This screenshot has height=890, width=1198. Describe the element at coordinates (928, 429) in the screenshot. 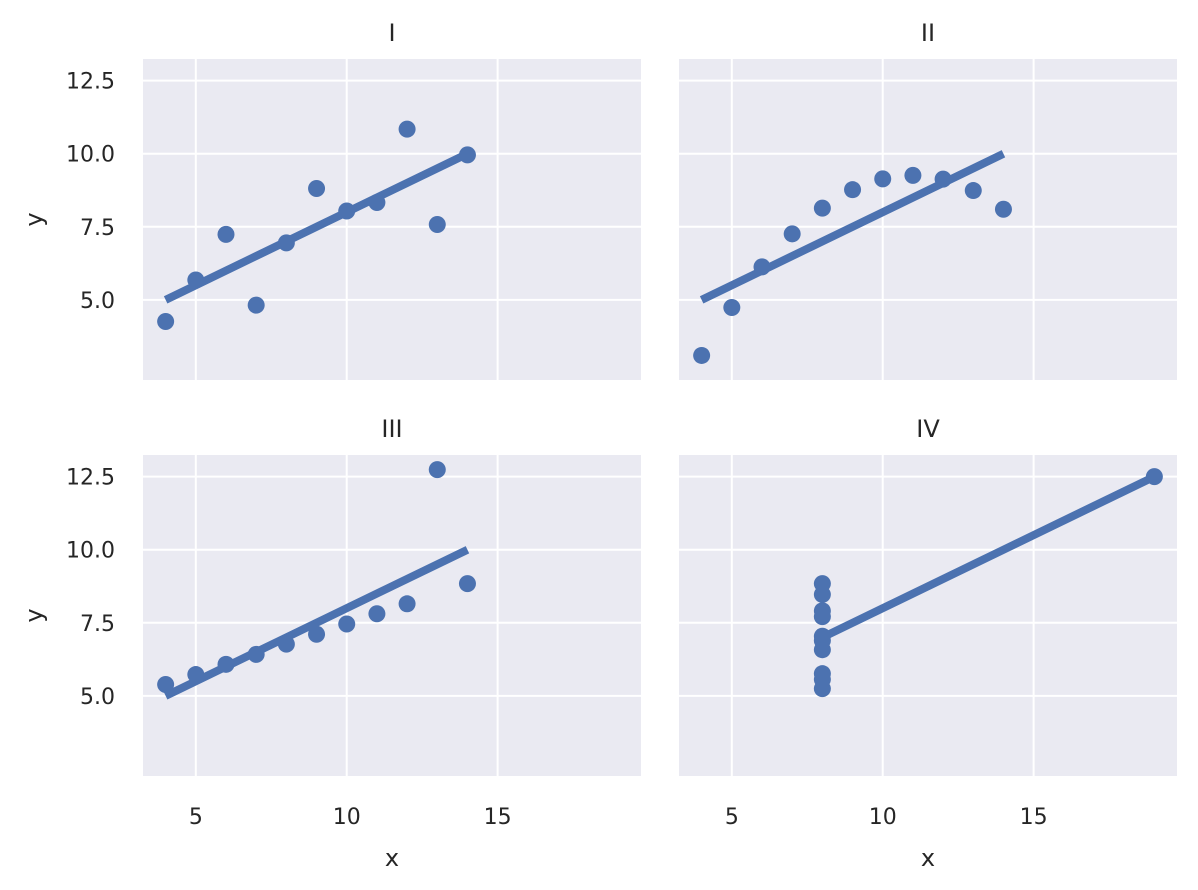

I see `panel-title: IV` at that location.